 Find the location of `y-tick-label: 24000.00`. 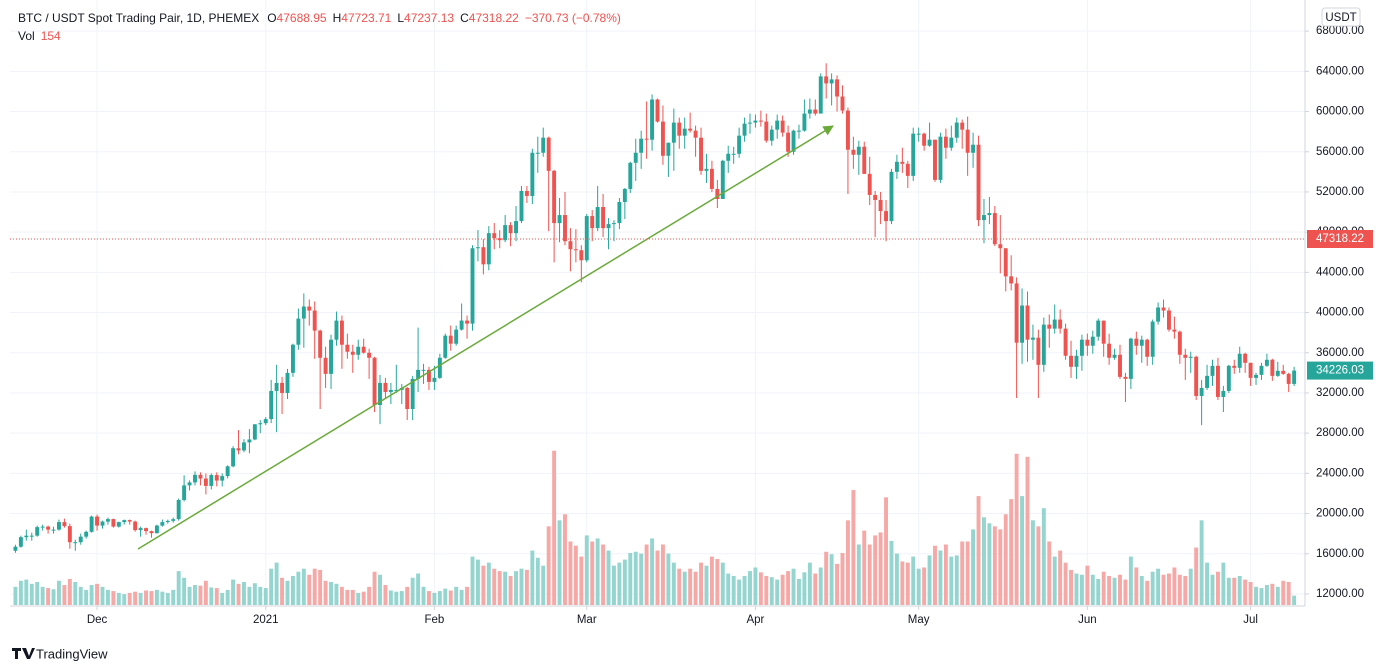

y-tick-label: 24000.00 is located at coordinates (1340, 473).